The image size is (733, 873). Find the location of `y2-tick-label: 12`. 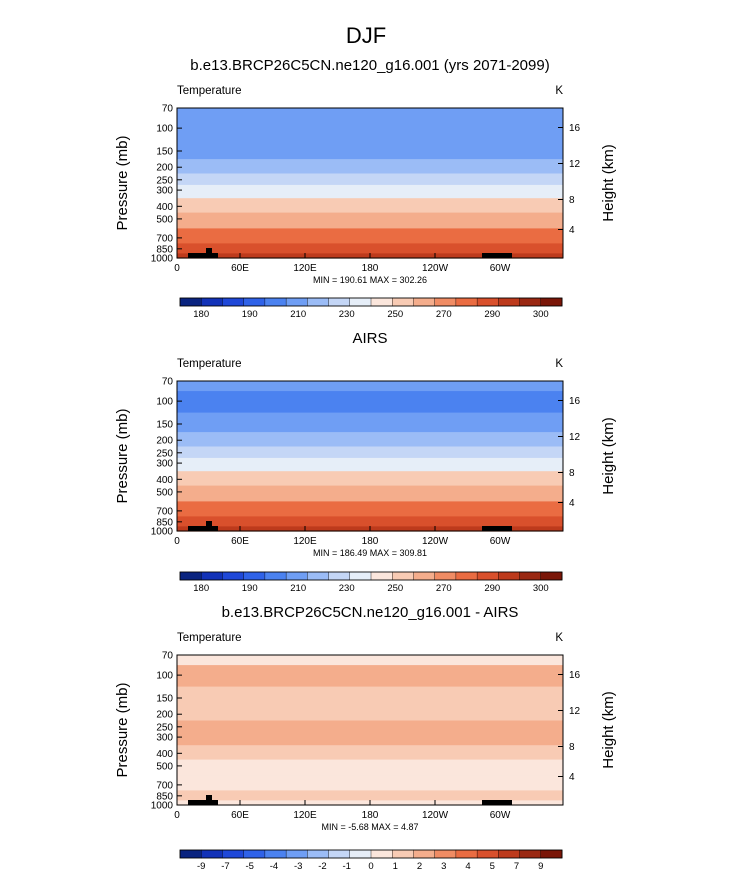

y2-tick-label: 12 is located at coordinates (575, 437).